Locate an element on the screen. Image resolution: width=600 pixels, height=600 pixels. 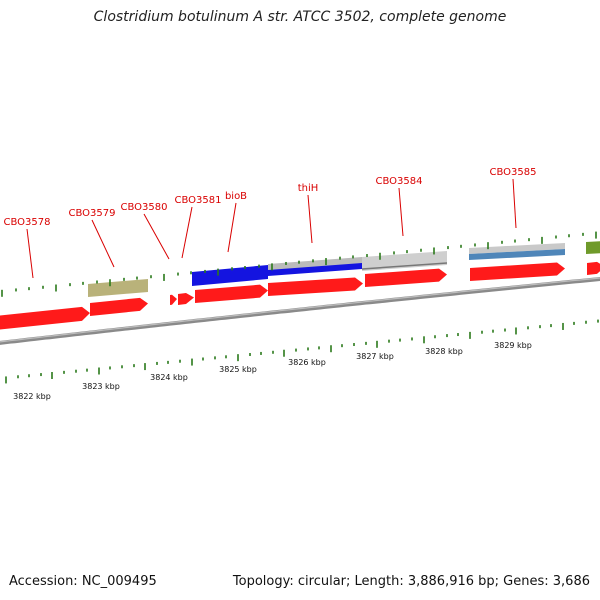
gene-box-steelblue is located at coordinates (517, 254).